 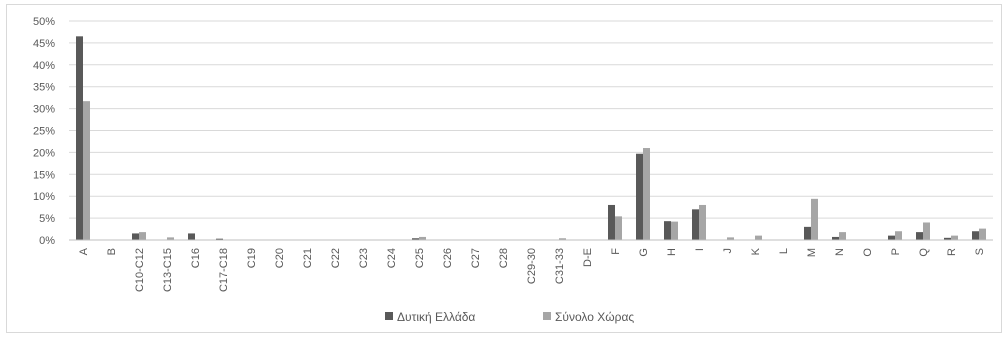 I want to click on legend: Δυτική Ελλάδα Σύνολο Χώρας, so click(x=509, y=317).